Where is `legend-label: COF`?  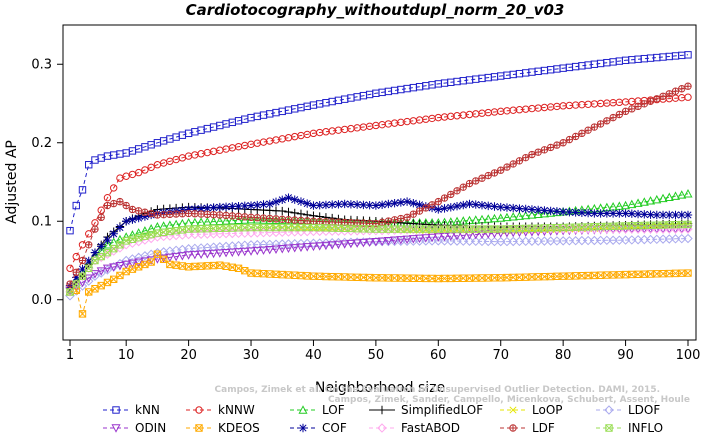 legend-label: COF is located at coordinates (334, 427).